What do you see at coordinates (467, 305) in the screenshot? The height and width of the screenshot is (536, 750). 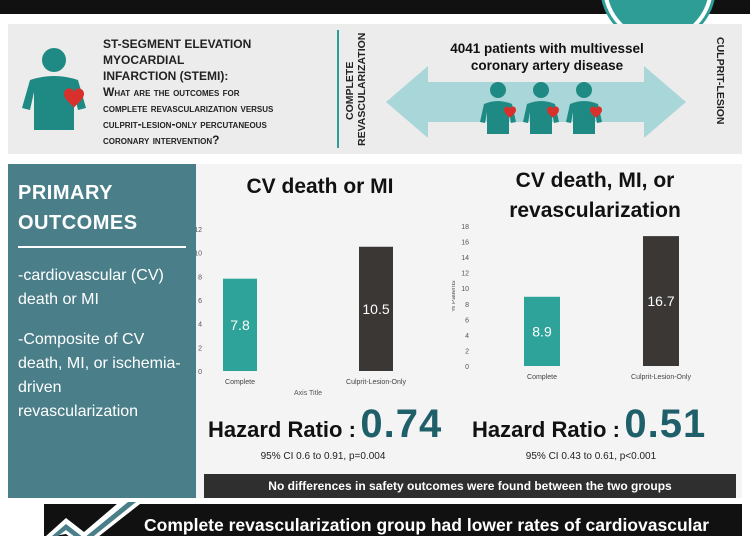 I see `right-chart-ytick-4: 8` at bounding box center [467, 305].